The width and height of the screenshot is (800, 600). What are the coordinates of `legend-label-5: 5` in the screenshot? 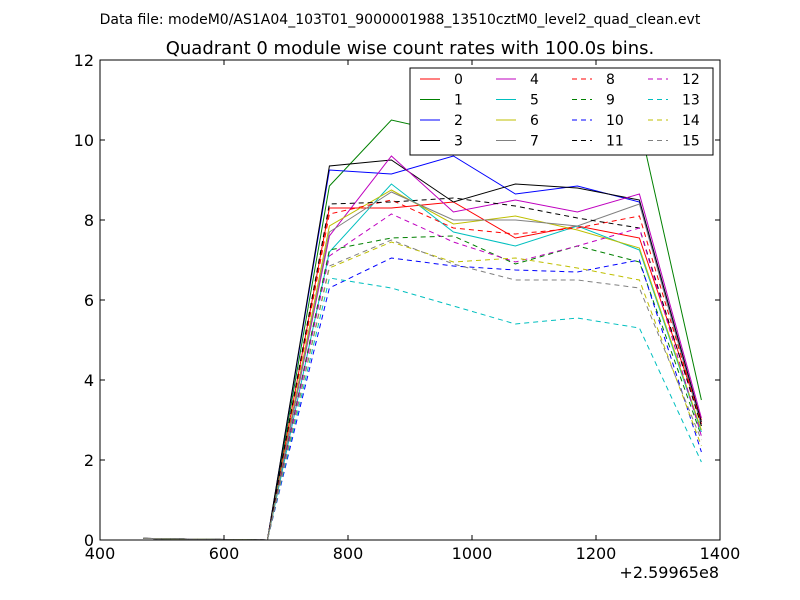 It's located at (534, 101).